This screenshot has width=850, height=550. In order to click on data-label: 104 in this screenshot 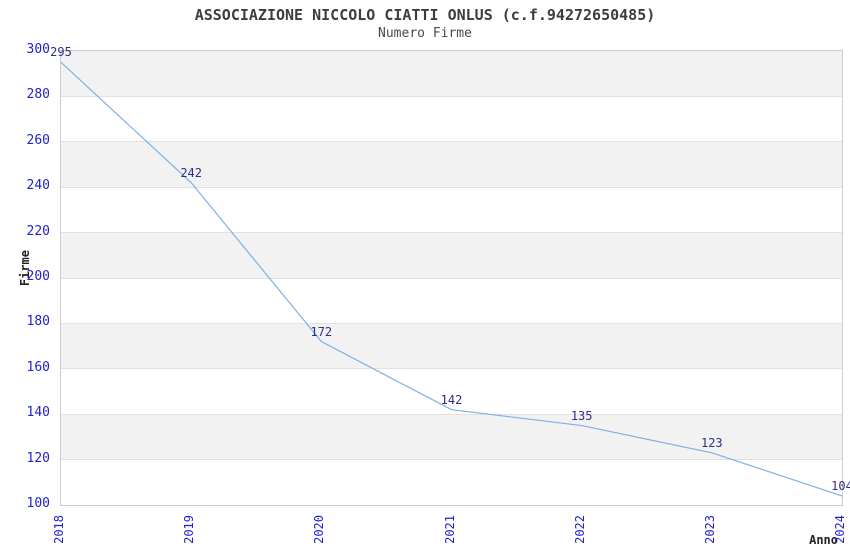, I will do `click(840, 485)`.